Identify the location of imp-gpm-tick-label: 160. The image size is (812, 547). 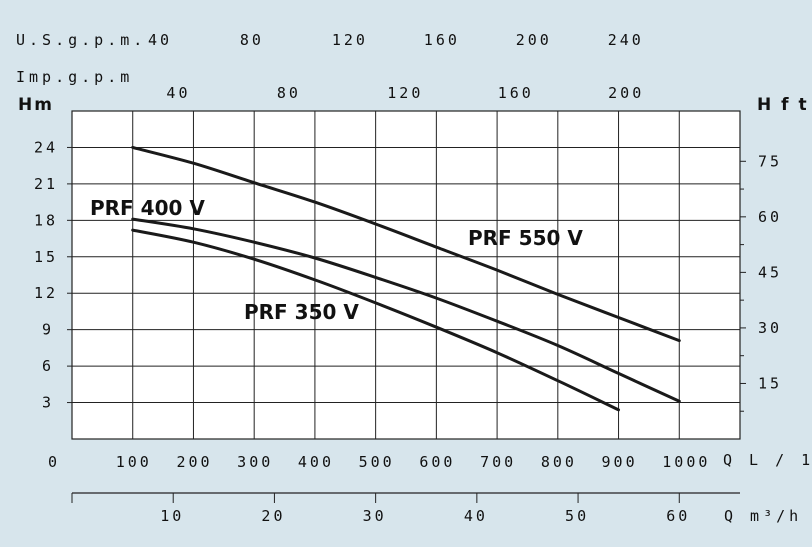
(516, 93).